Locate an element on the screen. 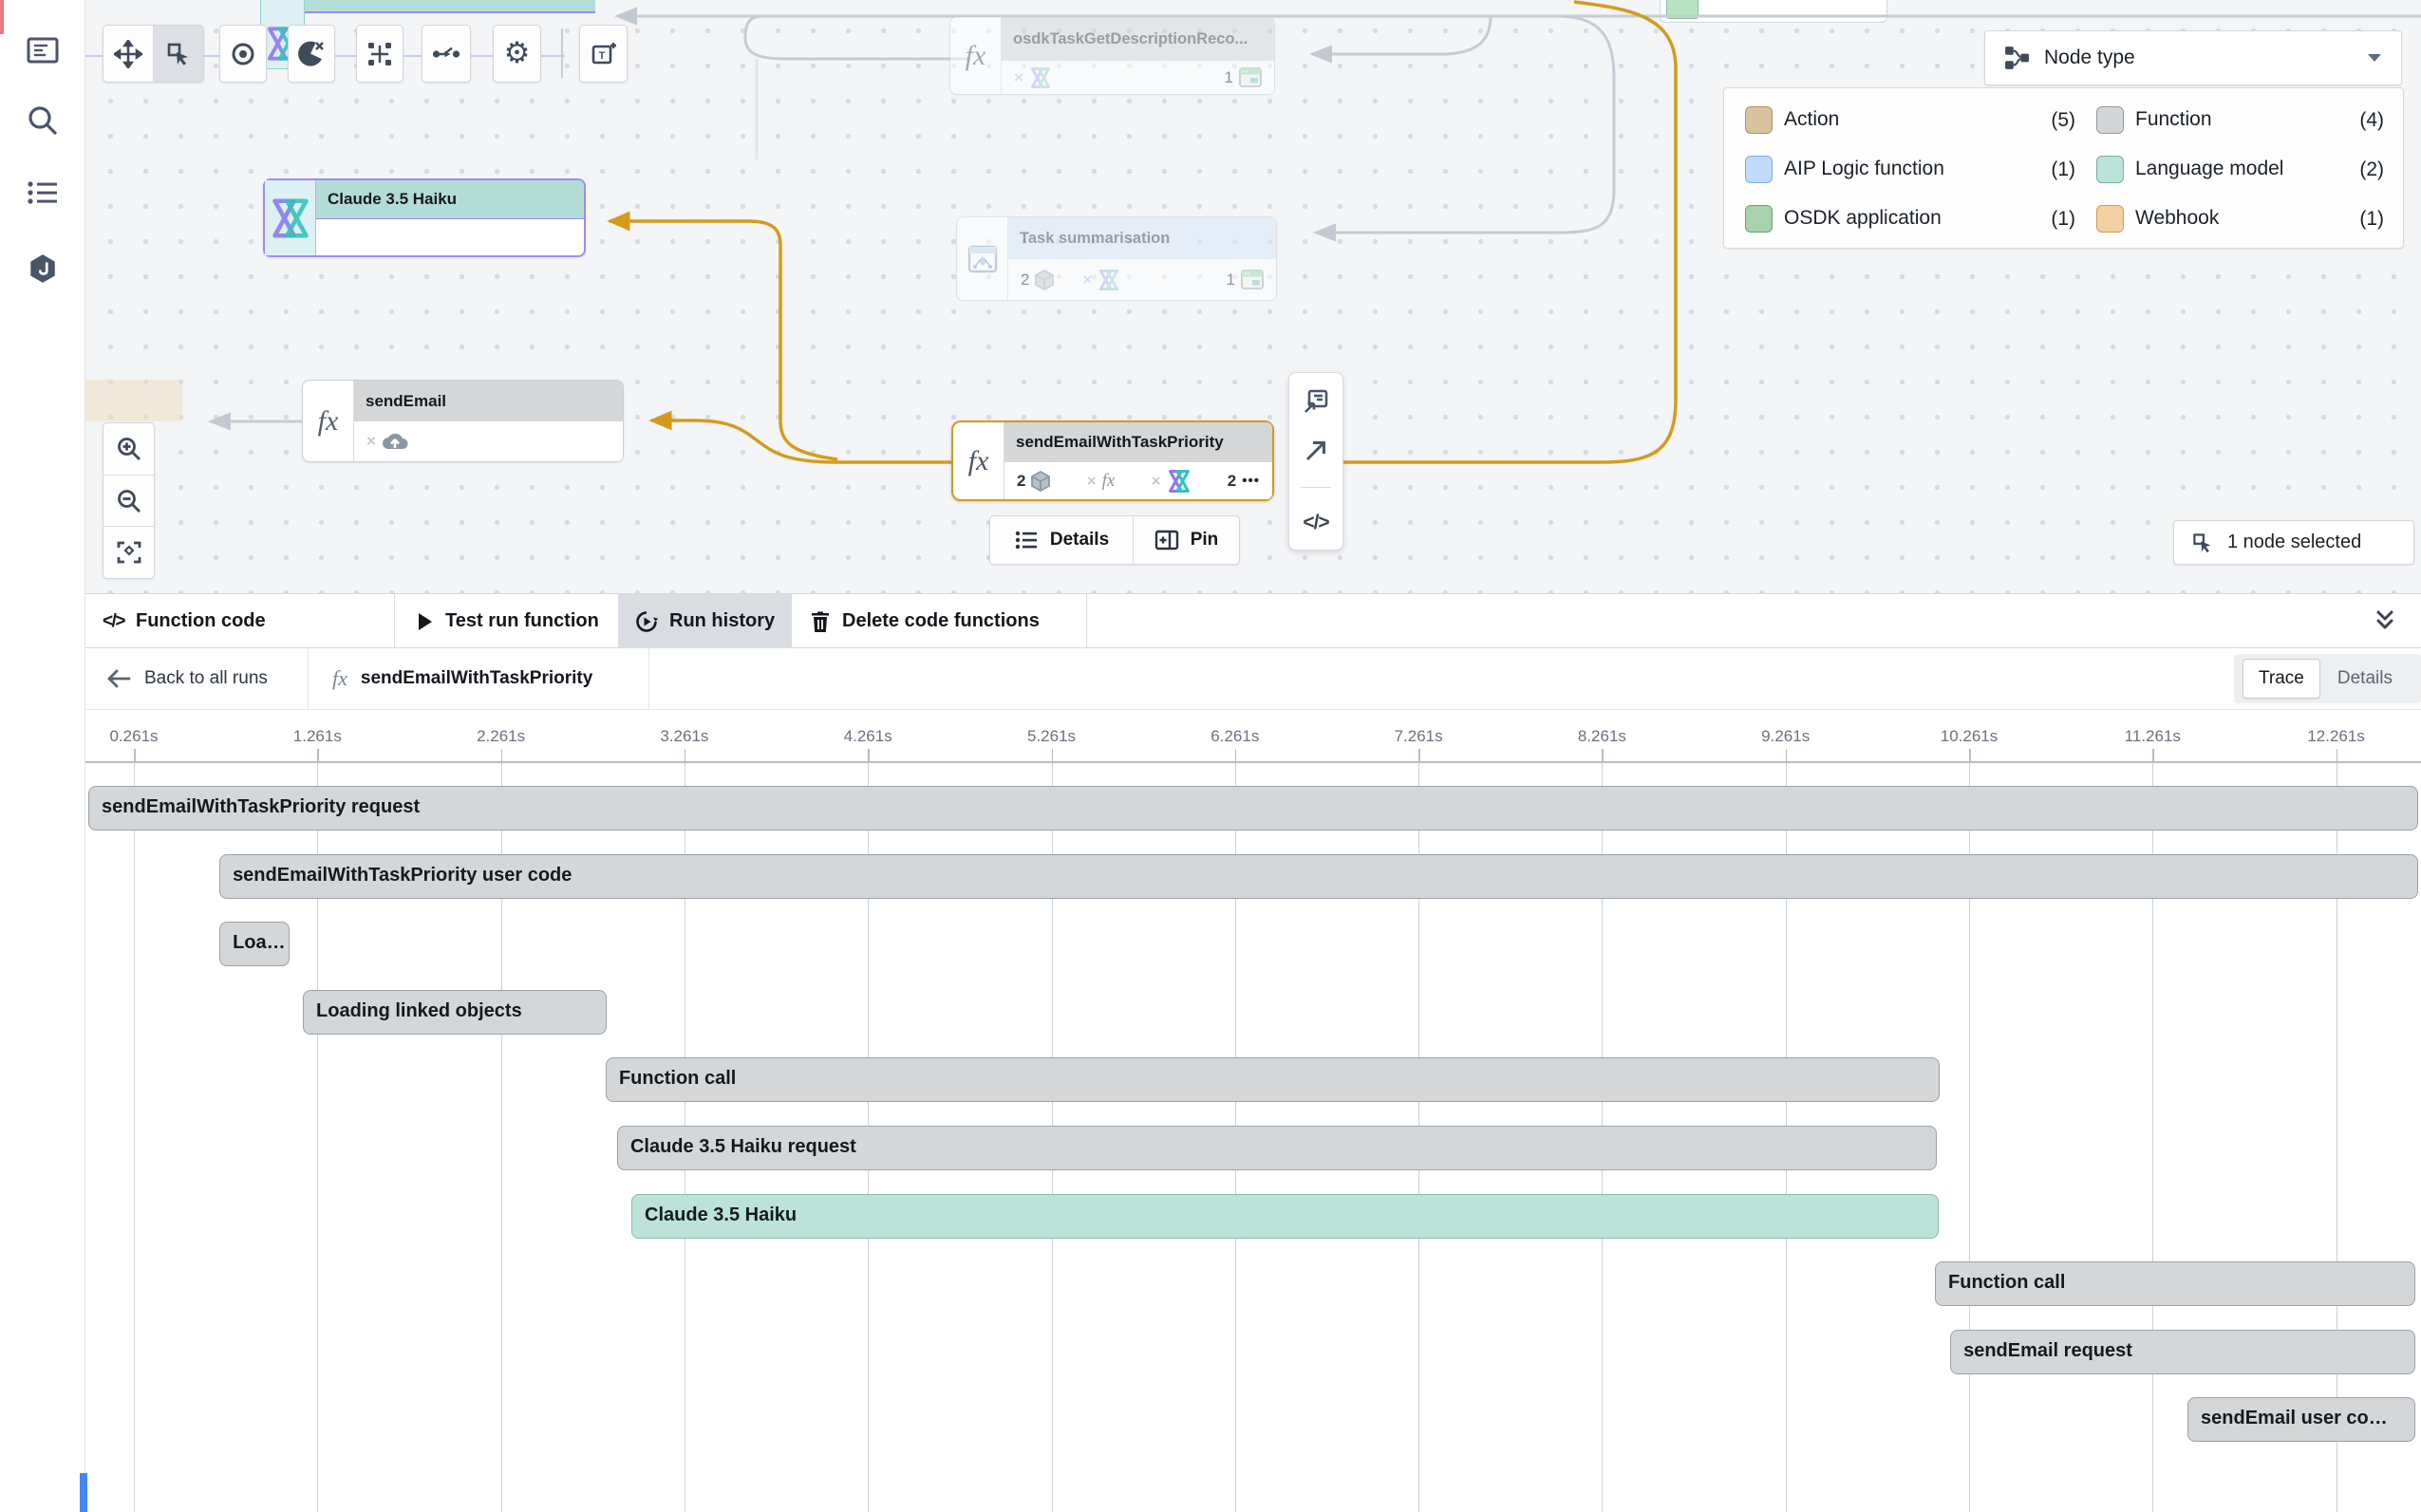 The height and width of the screenshot is (1512, 2421). time-tick-label: 5.261s is located at coordinates (1051, 736).